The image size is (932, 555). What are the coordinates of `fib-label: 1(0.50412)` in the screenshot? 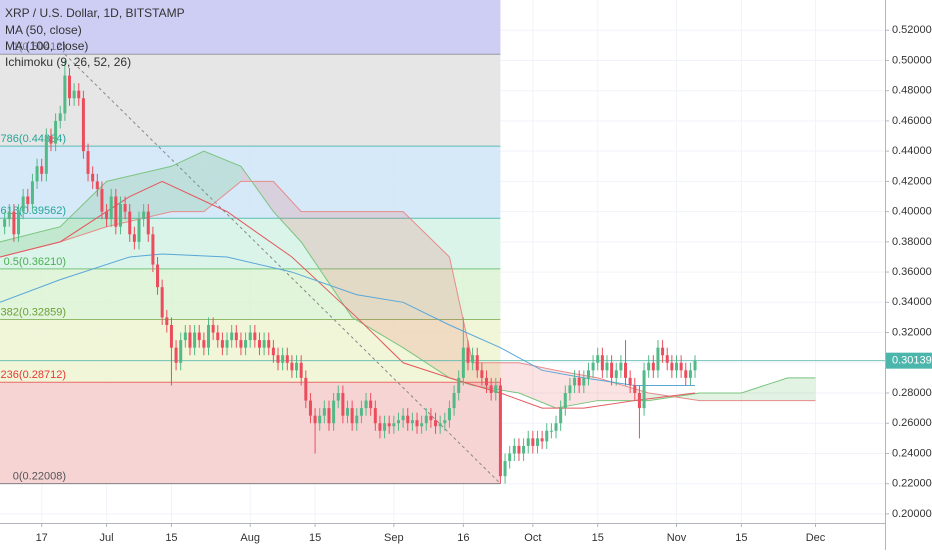 It's located at (39, 47).